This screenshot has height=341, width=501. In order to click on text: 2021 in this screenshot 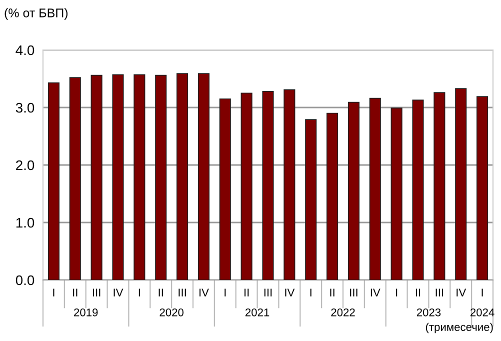, I will do `click(257, 312)`.